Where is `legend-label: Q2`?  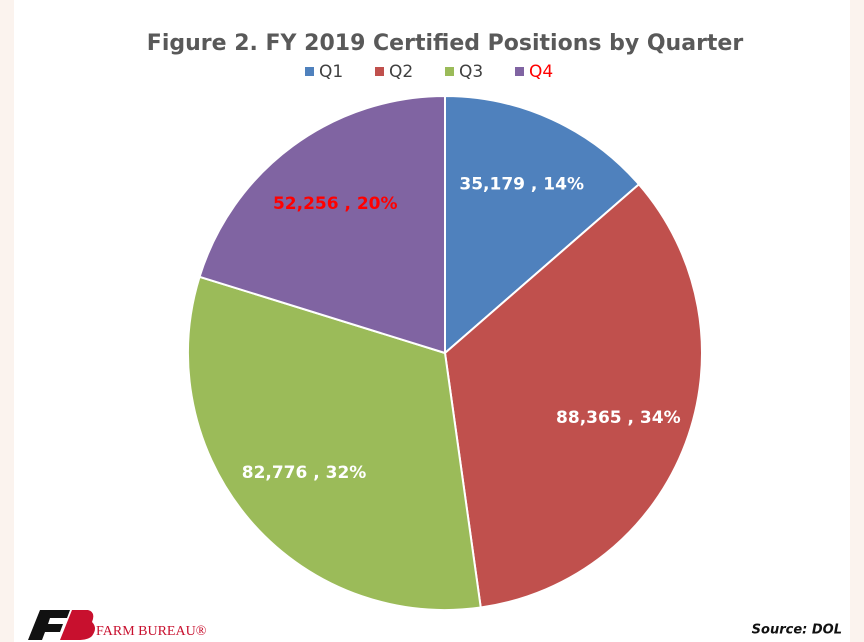
legend-label: Q2 is located at coordinates (401, 72).